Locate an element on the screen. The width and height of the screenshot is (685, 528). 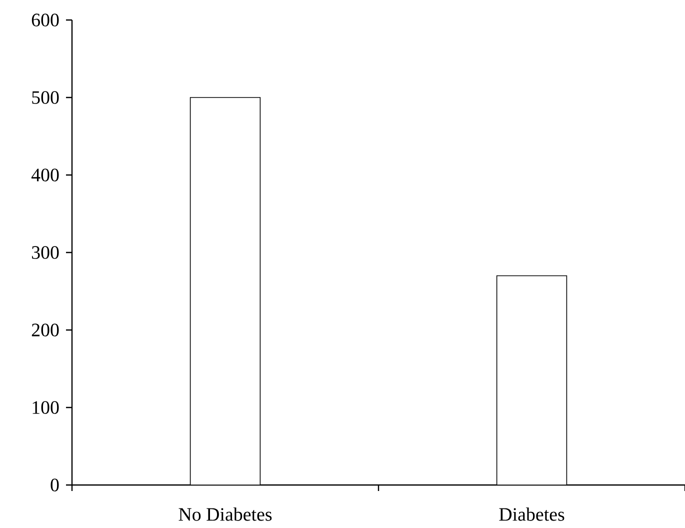
x-tick-label: Diabetes is located at coordinates (531, 514).